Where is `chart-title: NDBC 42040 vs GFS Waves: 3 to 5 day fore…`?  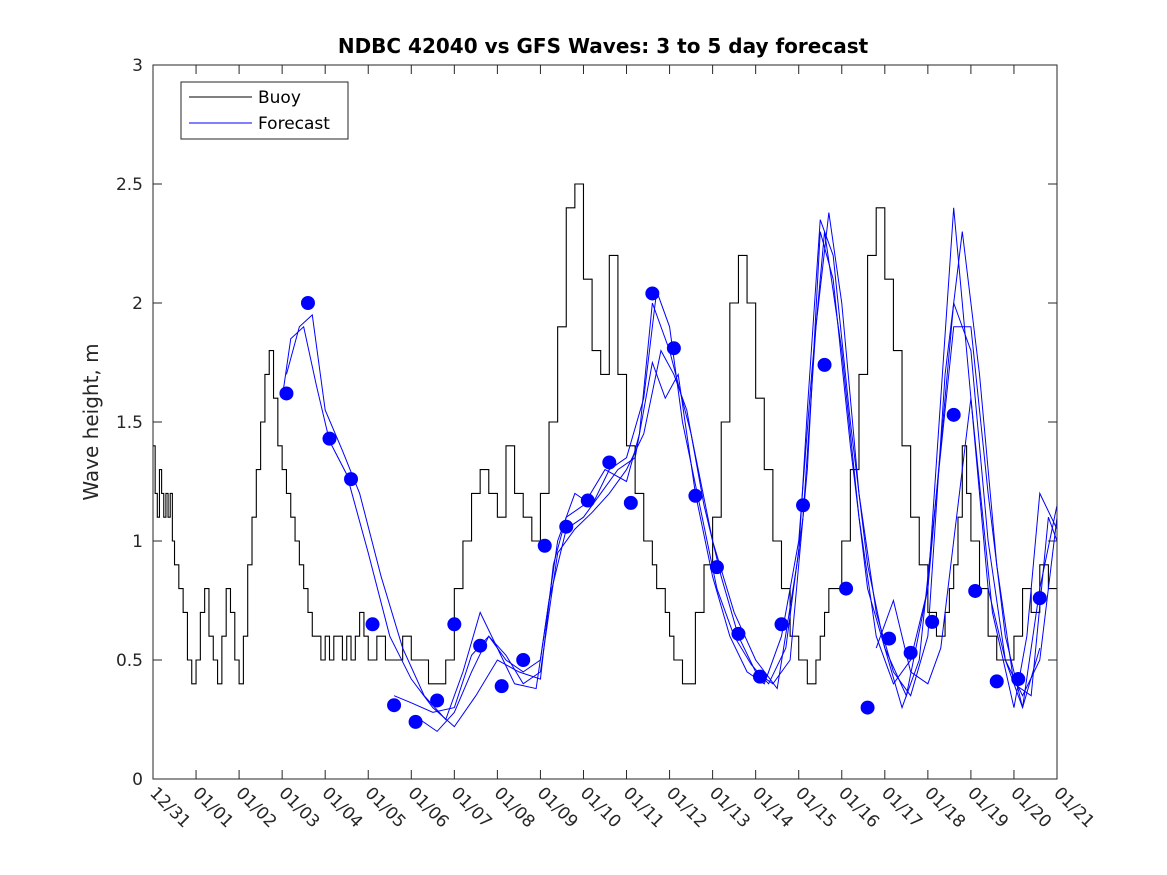 chart-title: NDBC 42040 vs GFS Waves: 3 to 5 day fore… is located at coordinates (603, 46).